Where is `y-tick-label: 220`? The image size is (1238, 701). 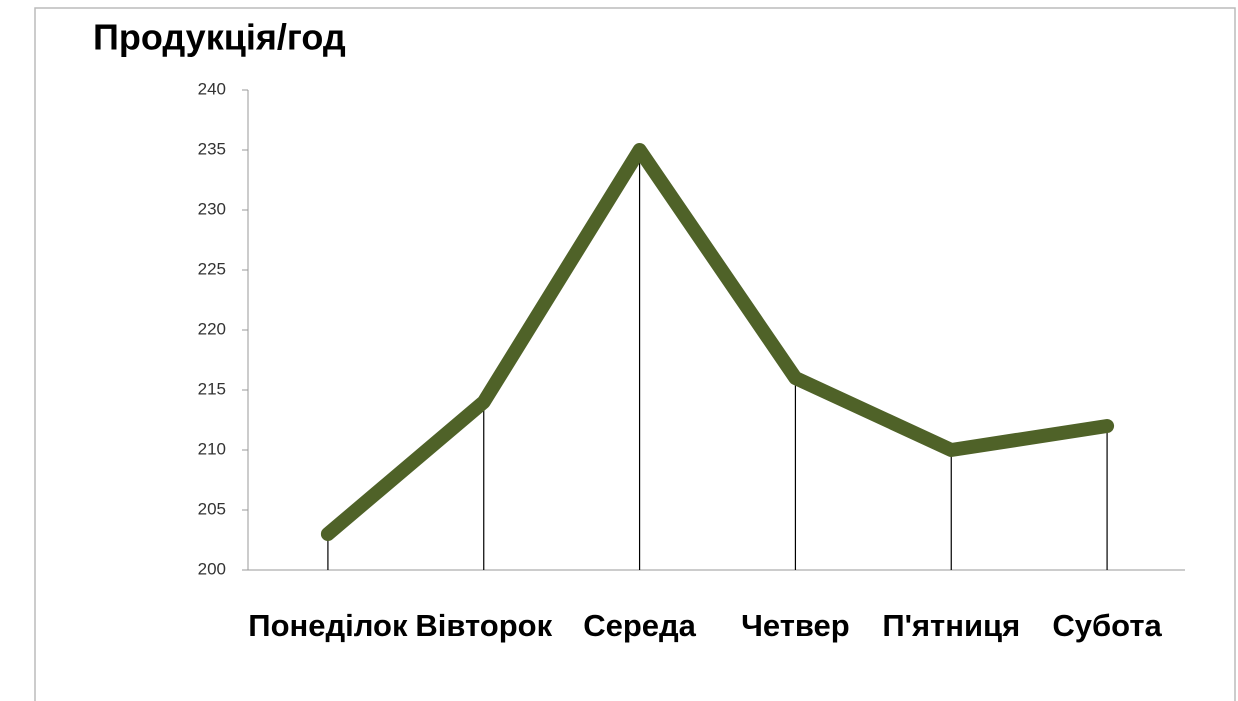
y-tick-label: 220 is located at coordinates (212, 328).